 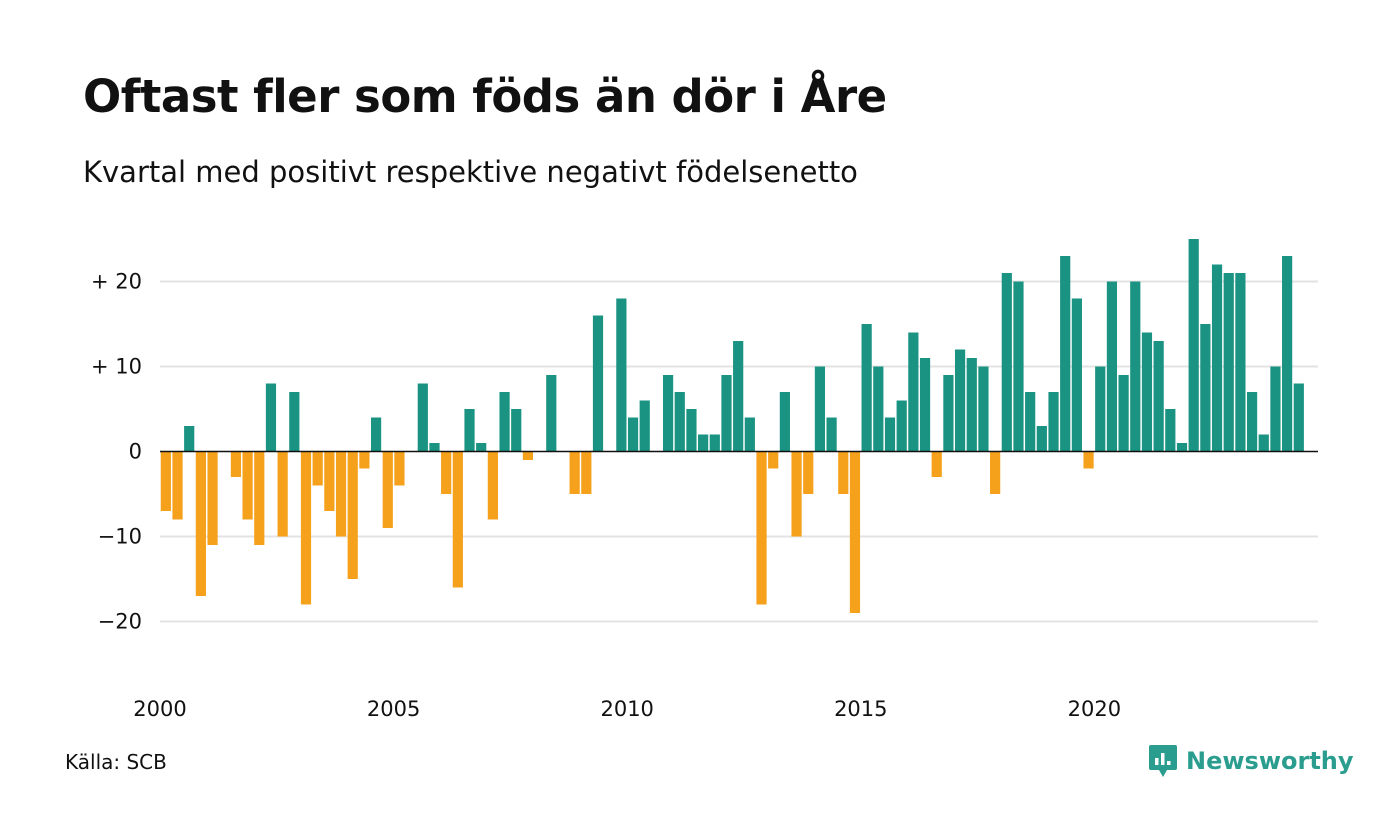 What do you see at coordinates (626, 709) in the screenshot?
I see `x-tick-label: 2010` at bounding box center [626, 709].